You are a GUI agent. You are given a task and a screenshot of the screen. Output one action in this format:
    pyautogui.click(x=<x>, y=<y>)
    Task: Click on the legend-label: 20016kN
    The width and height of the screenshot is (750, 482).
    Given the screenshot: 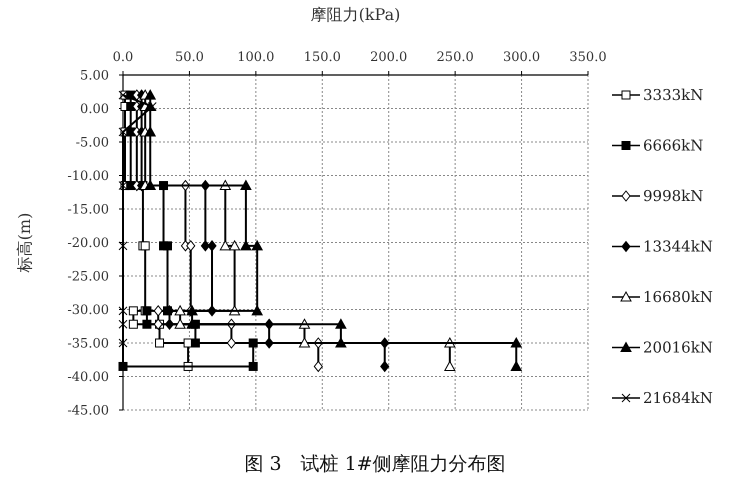 What is the action you would take?
    pyautogui.click(x=678, y=347)
    